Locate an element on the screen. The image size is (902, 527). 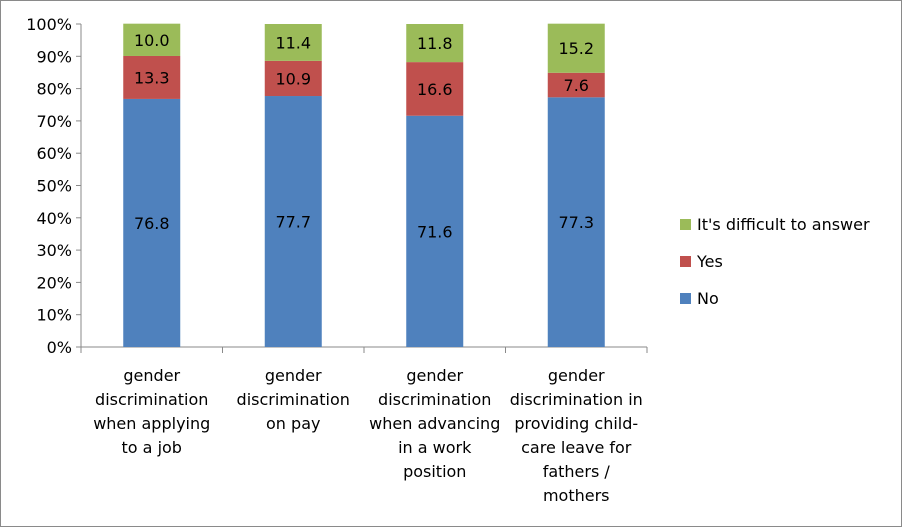
y-tick-label: 0% is located at coordinates (59, 347).